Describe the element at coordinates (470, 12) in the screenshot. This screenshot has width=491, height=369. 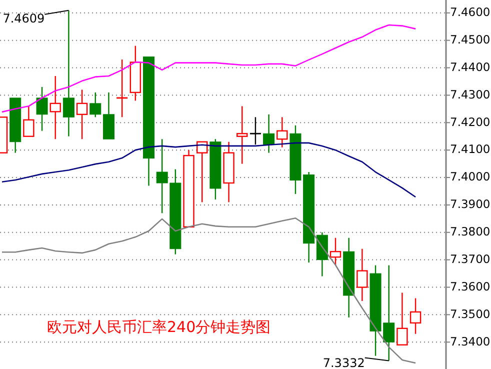
I see `y-tick-label: 7.4600` at that location.